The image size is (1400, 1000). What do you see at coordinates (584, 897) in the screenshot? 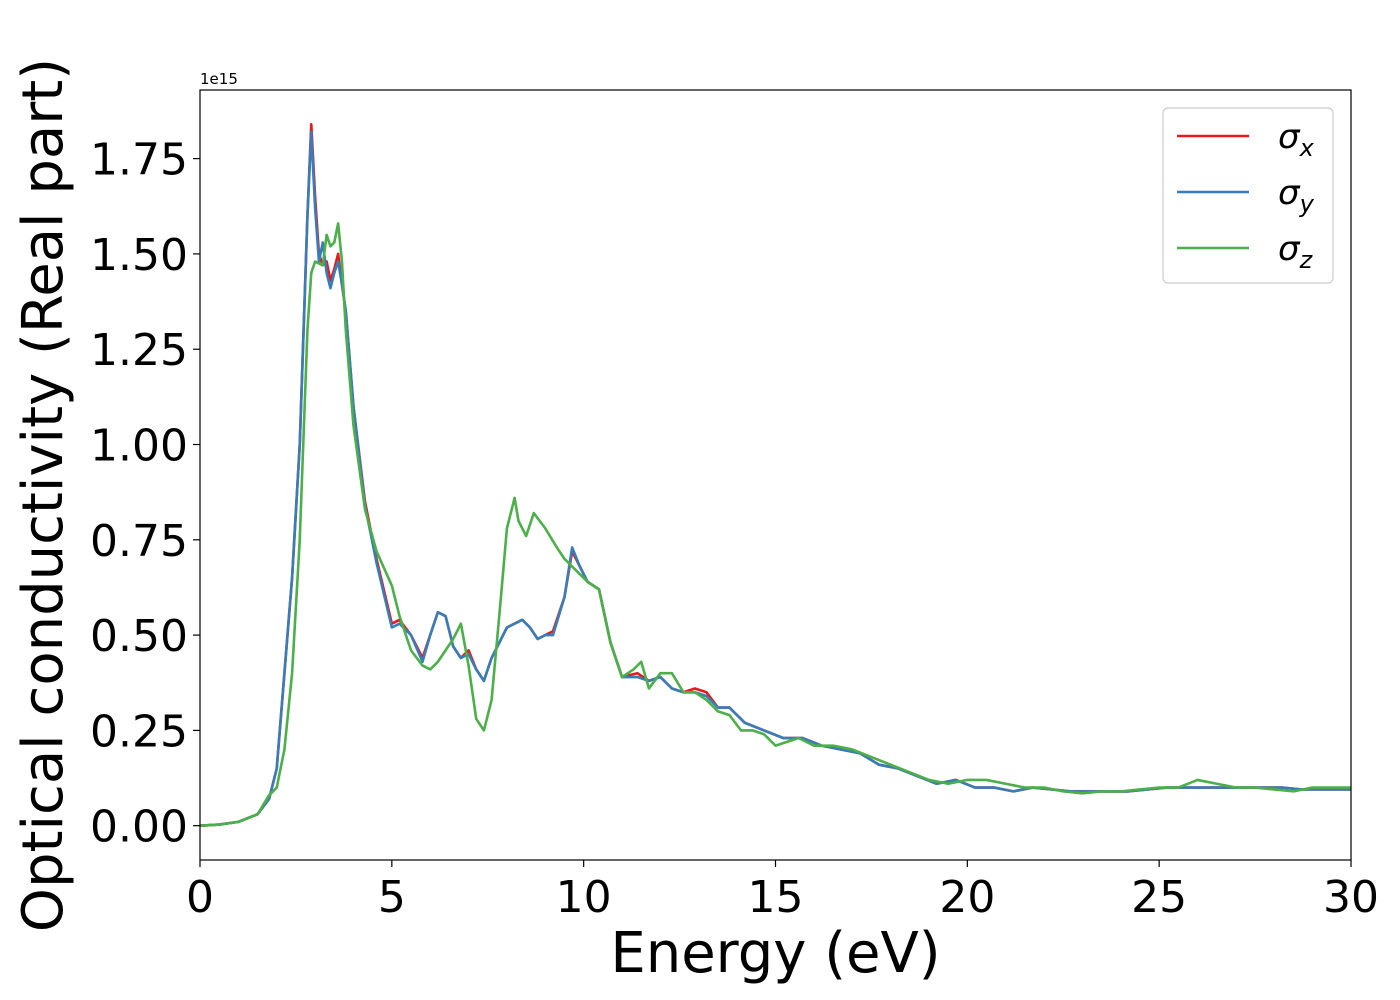
I see `x-tick-label: 10` at bounding box center [584, 897].